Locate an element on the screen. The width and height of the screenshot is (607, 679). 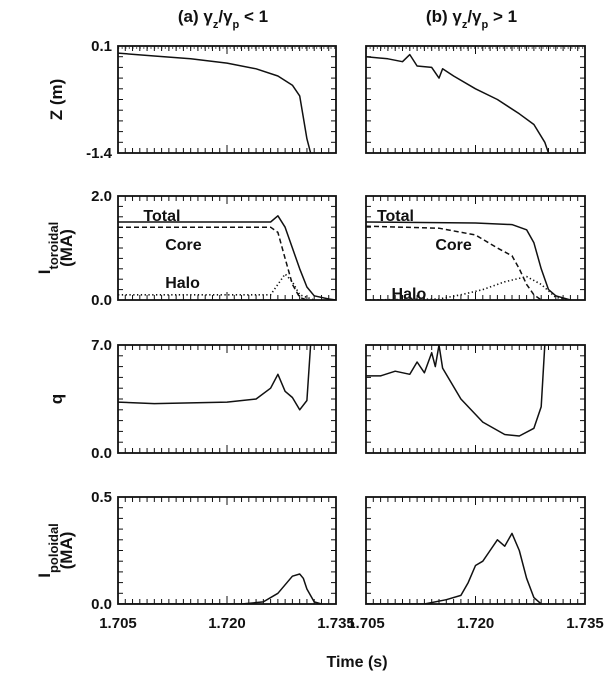
y-axis-label-itor: Itoroidal(MA) is located at coordinates (55, 248).